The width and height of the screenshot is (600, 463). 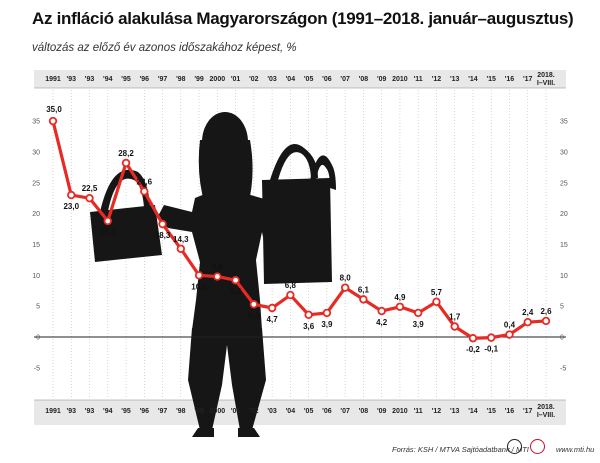 What do you see at coordinates (90, 188) in the screenshot?
I see `data-label: 22,5` at bounding box center [90, 188].